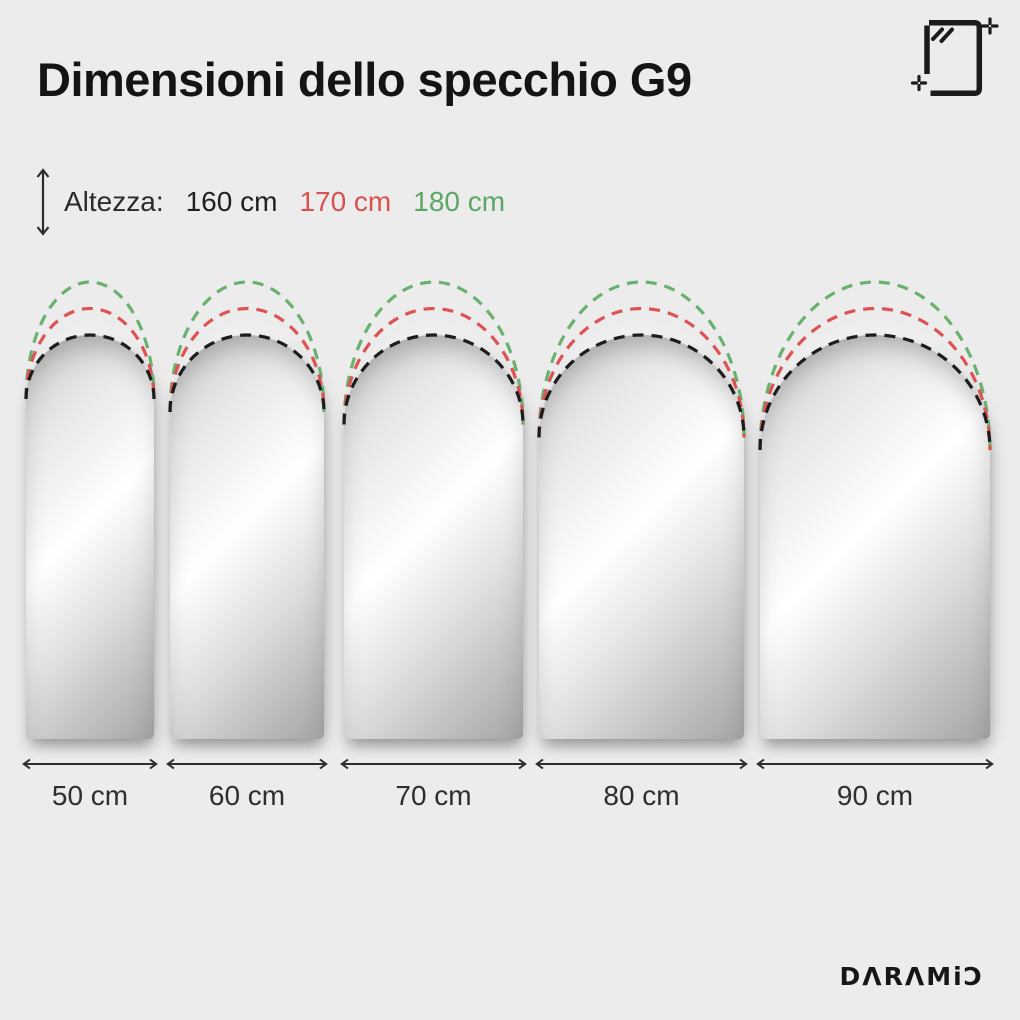 The image size is (1020, 1020). I want to click on width-label: 60 cm, so click(247, 795).